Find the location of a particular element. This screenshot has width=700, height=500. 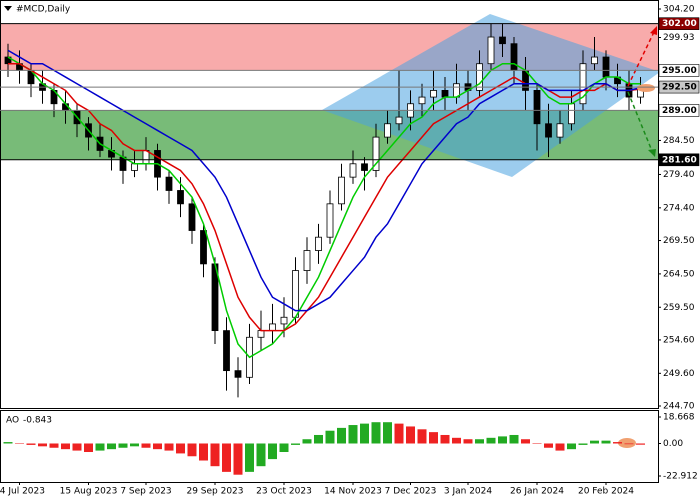

x-tick-label: 20 Feb 2024 is located at coordinates (606, 492).